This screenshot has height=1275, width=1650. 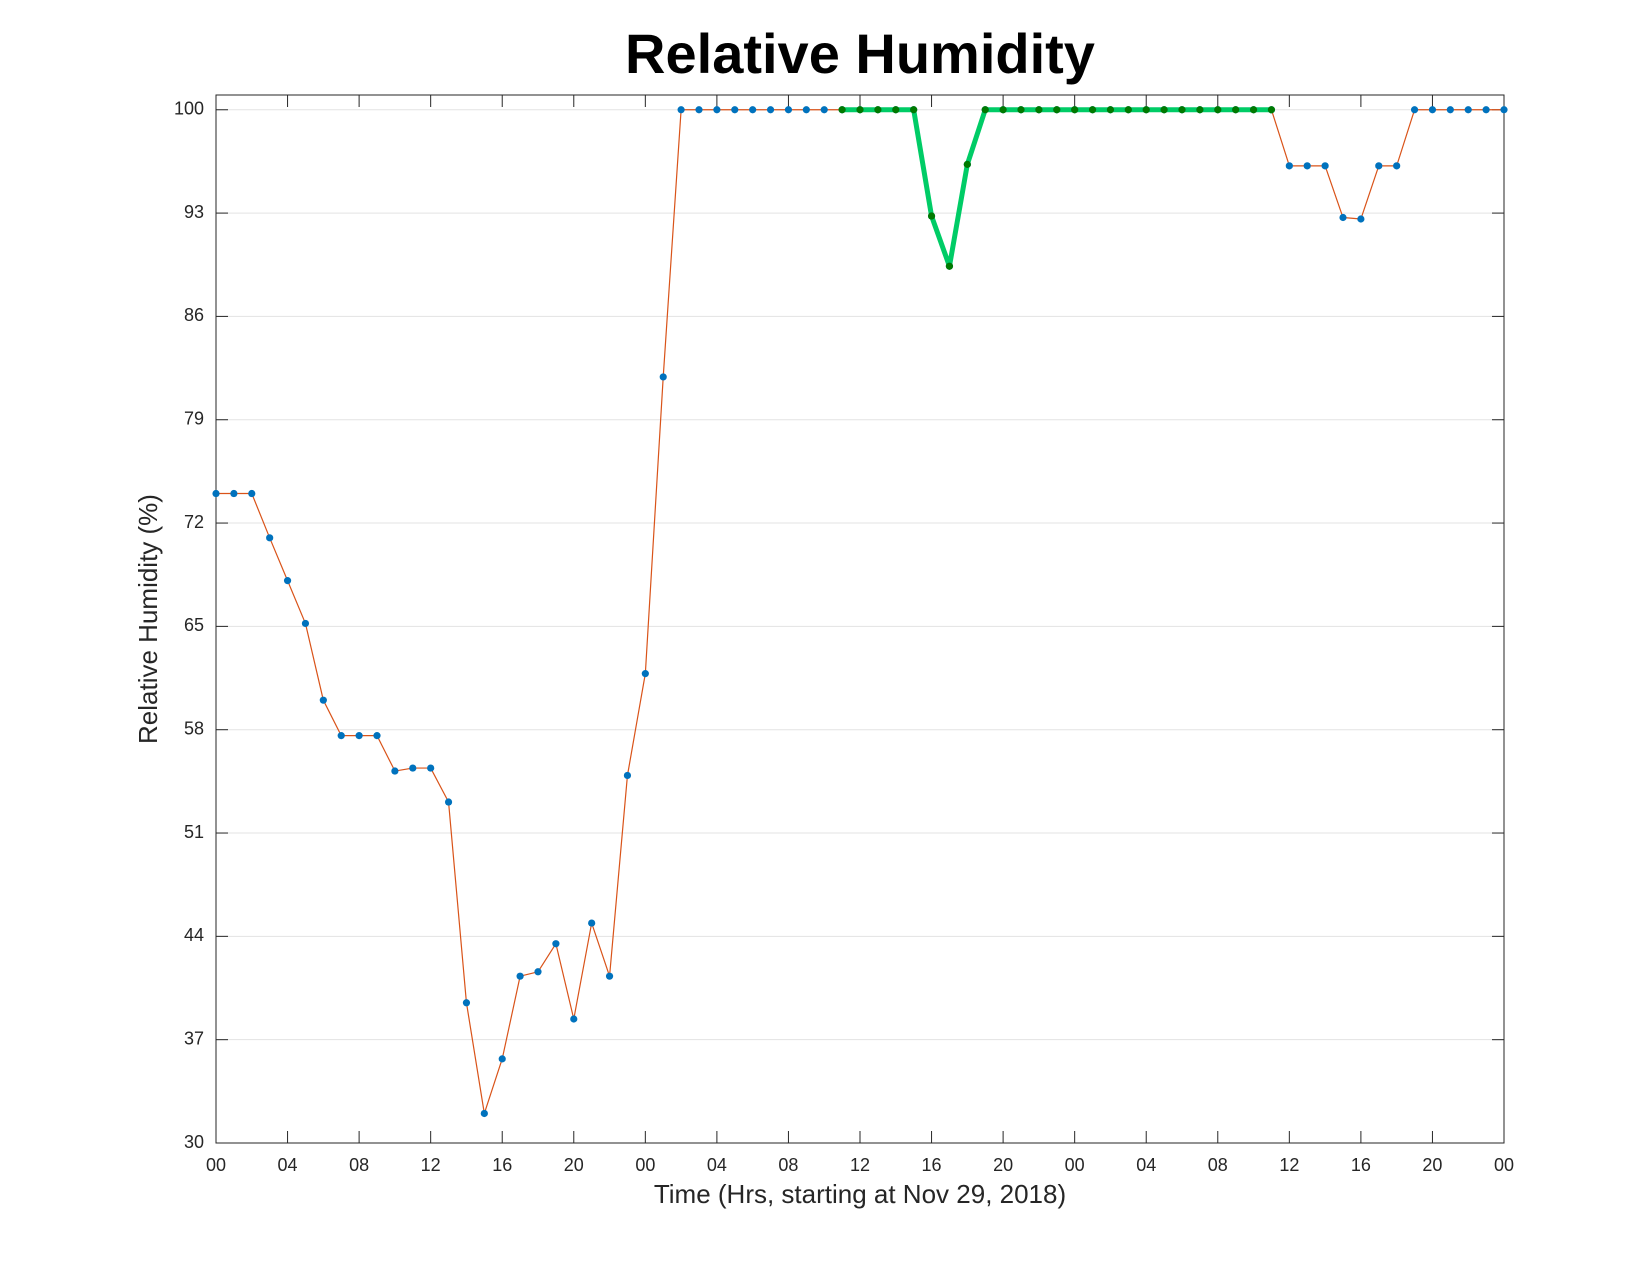 I want to click on y-axis-label: Relative Humidity (%), so click(x=148, y=619).